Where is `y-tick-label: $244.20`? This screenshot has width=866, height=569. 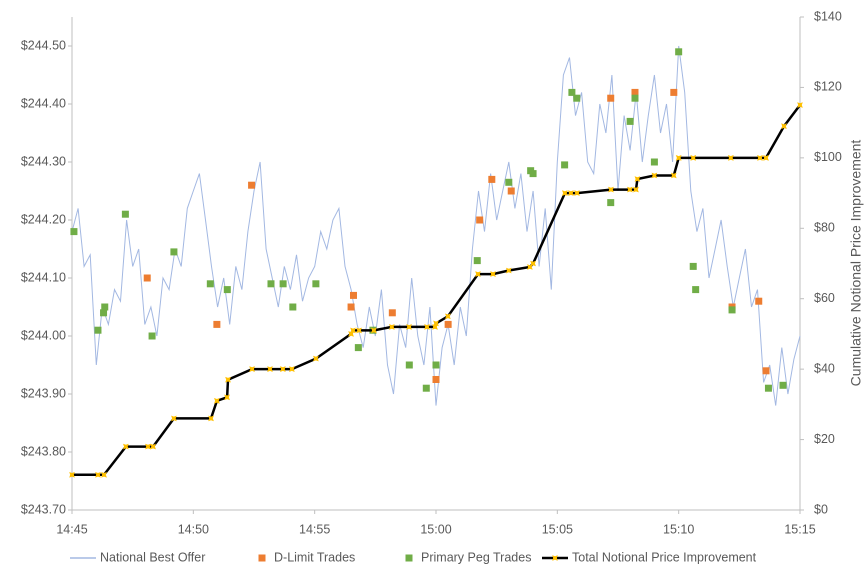
y-tick-label: $244.20 is located at coordinates (43, 219).